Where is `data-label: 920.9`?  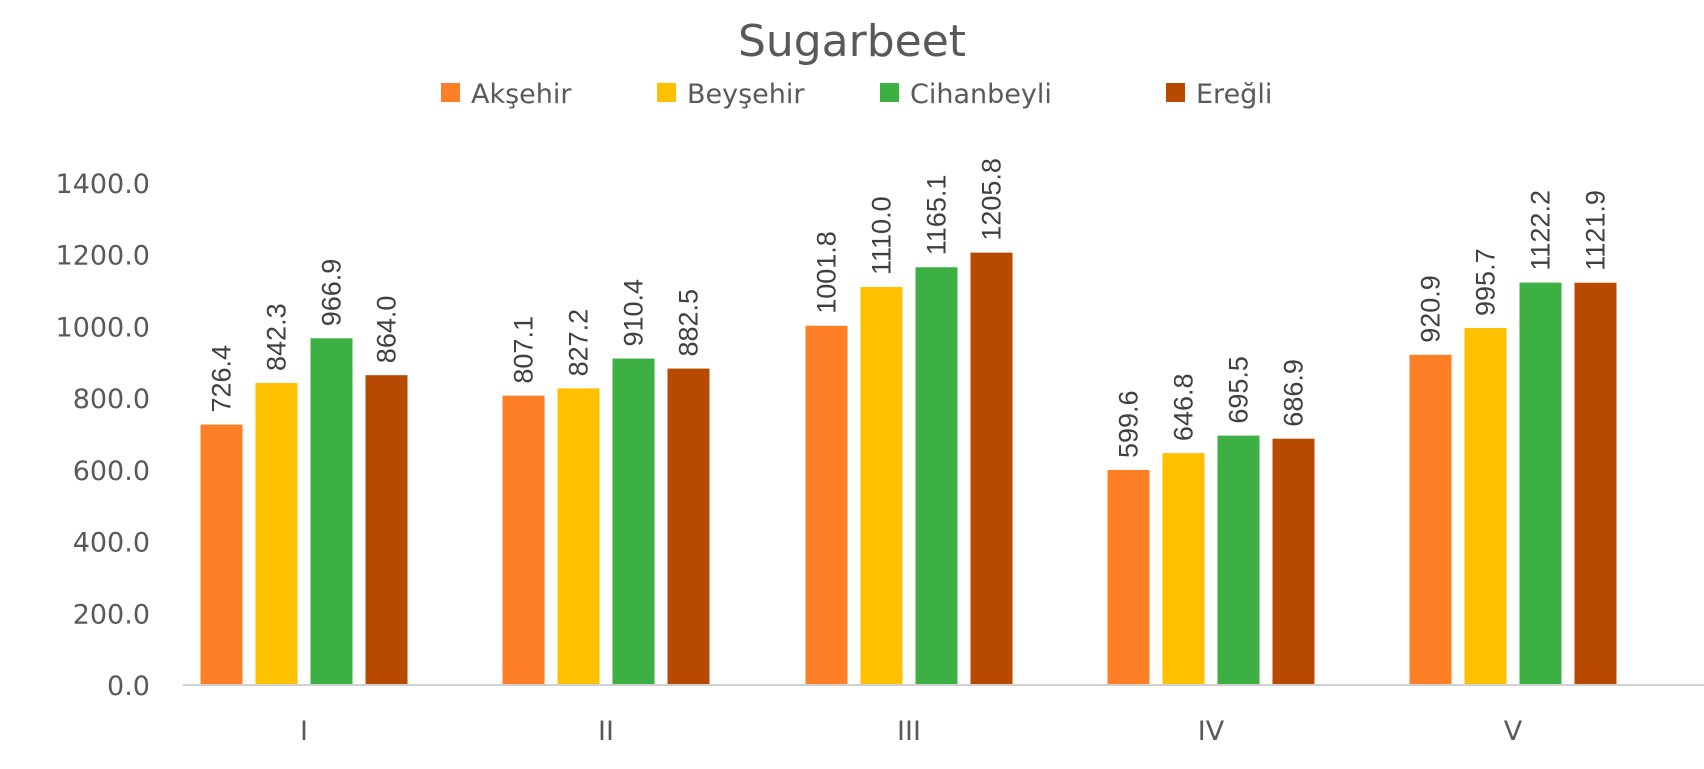 data-label: 920.9 is located at coordinates (1431, 309).